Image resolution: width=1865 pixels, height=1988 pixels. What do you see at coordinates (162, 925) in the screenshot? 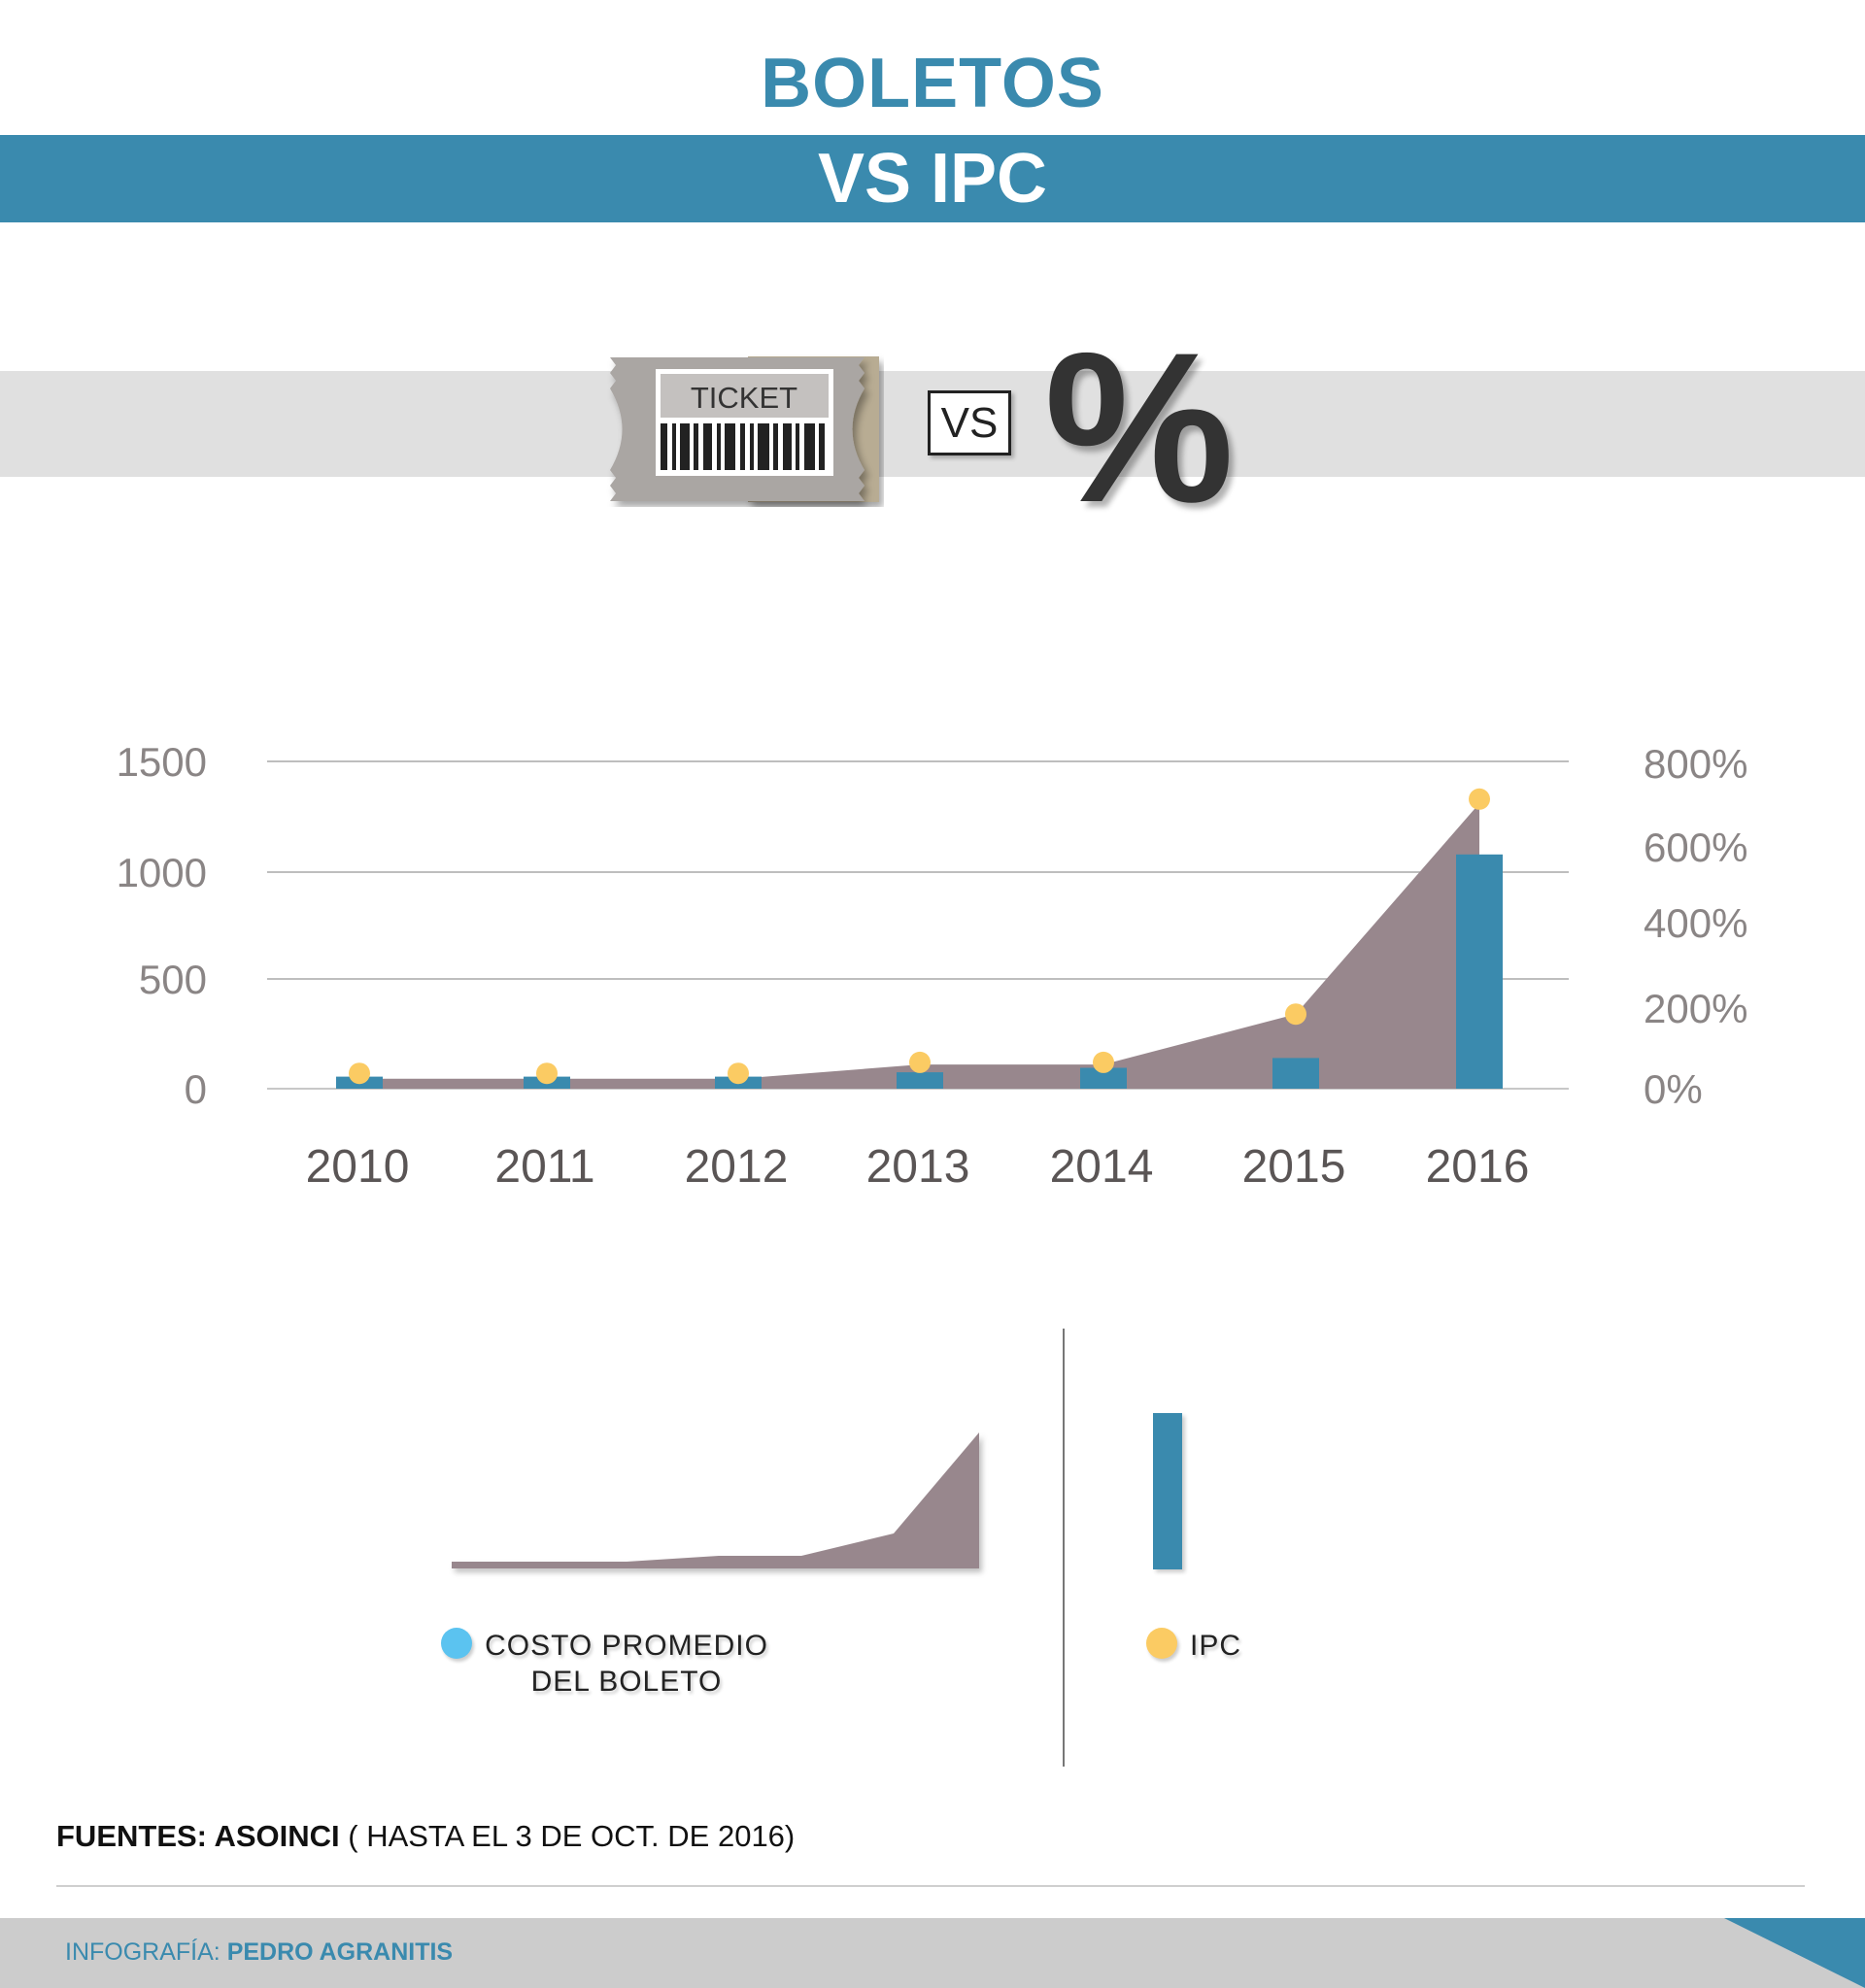
I see `y-axis-left: 1500 1000 500 0` at bounding box center [162, 925].